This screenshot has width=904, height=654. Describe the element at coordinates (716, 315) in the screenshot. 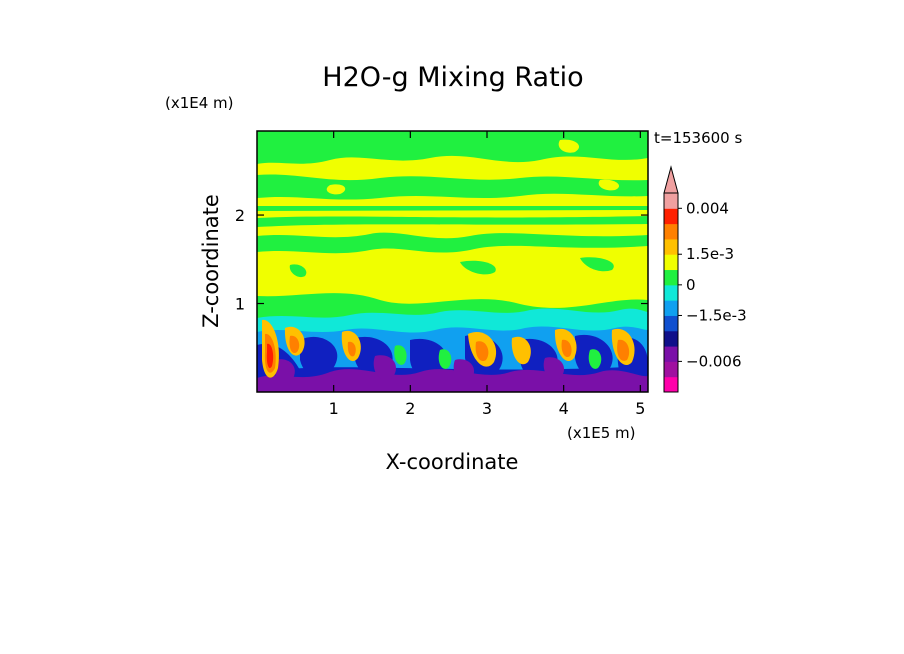

I see `colorbar-tick-label: −1.5e-3` at that location.